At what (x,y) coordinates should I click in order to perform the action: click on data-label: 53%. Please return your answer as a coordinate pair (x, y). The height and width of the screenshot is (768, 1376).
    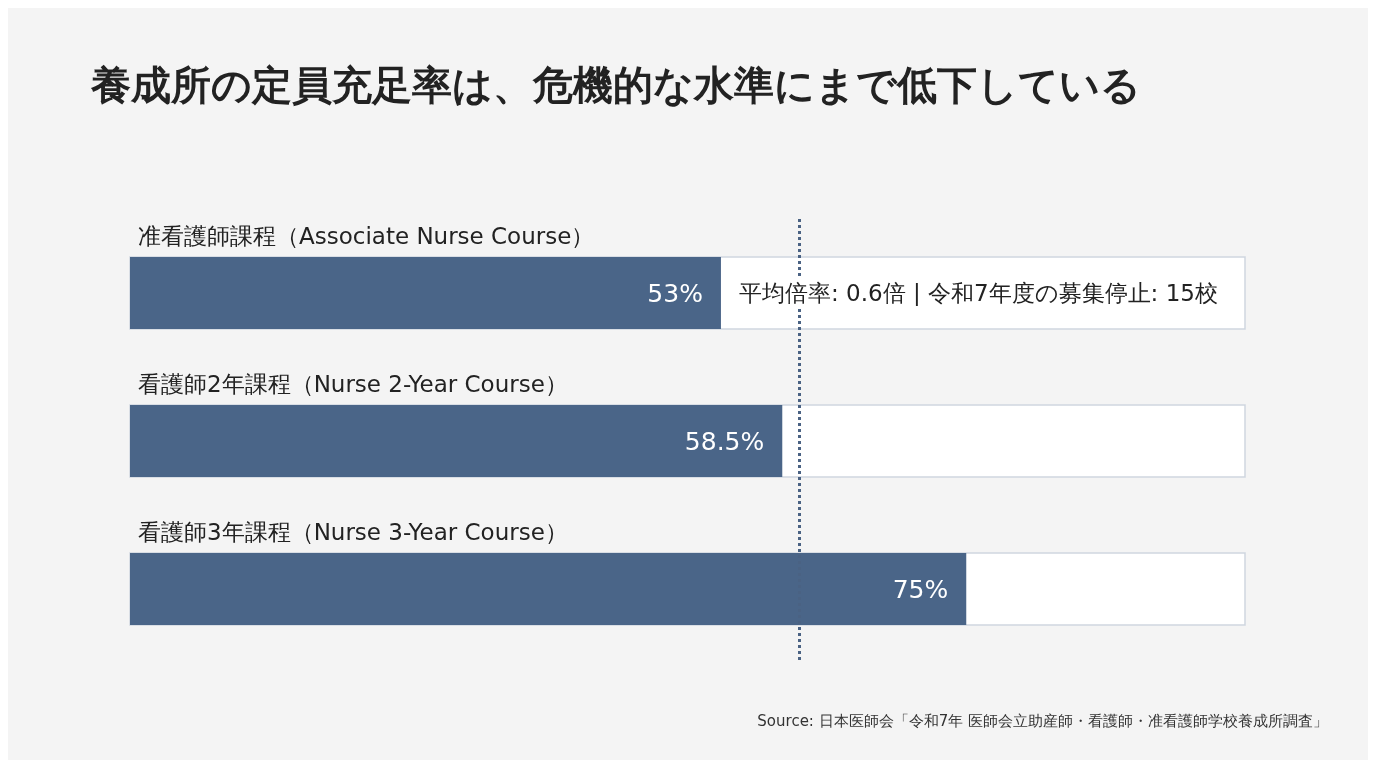
    Looking at the image, I should click on (675, 293).